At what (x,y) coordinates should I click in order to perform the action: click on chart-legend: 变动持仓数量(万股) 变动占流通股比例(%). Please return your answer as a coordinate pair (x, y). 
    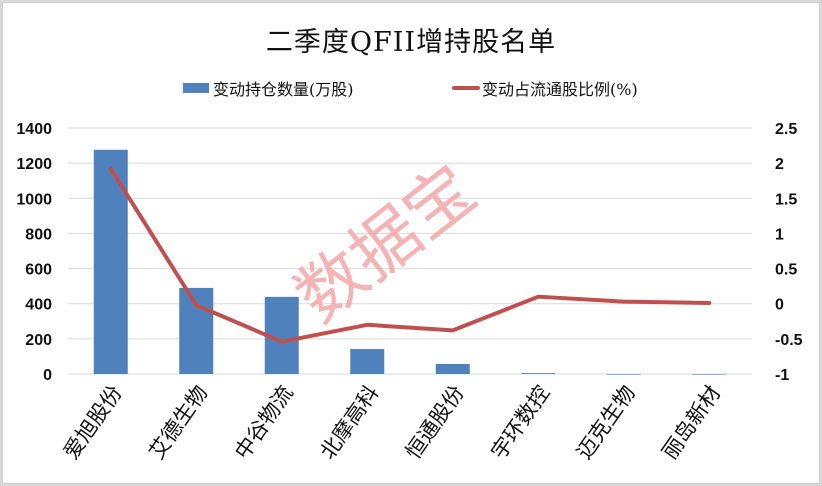
    Looking at the image, I should click on (411, 88).